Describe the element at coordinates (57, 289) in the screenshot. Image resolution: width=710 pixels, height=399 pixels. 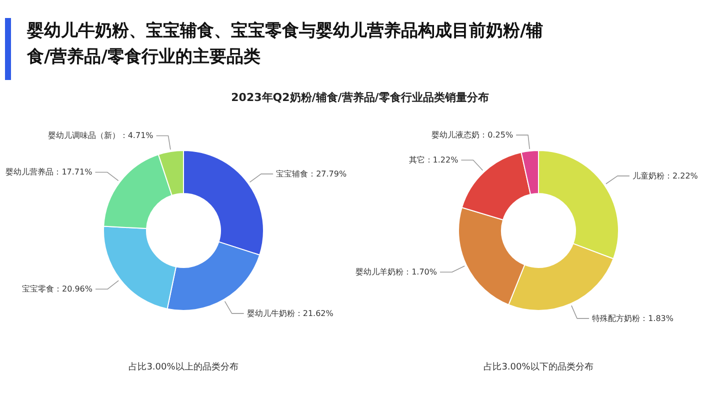
I see `slice-label: 宝宝零食：20.96%` at that location.